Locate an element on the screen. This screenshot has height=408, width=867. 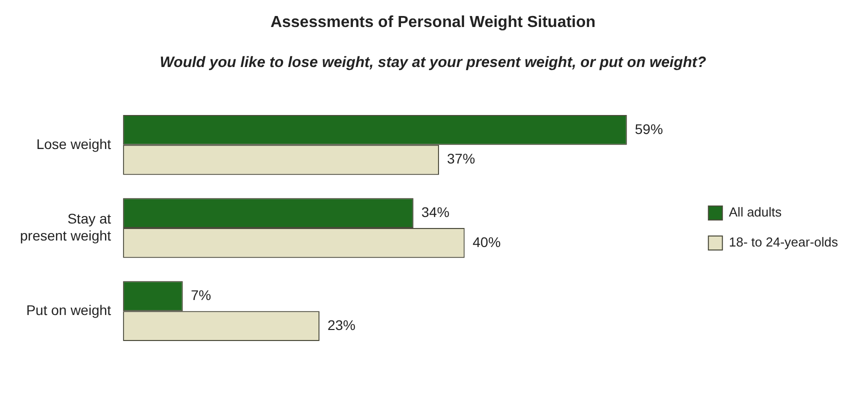
data-label: 23% is located at coordinates (341, 324).